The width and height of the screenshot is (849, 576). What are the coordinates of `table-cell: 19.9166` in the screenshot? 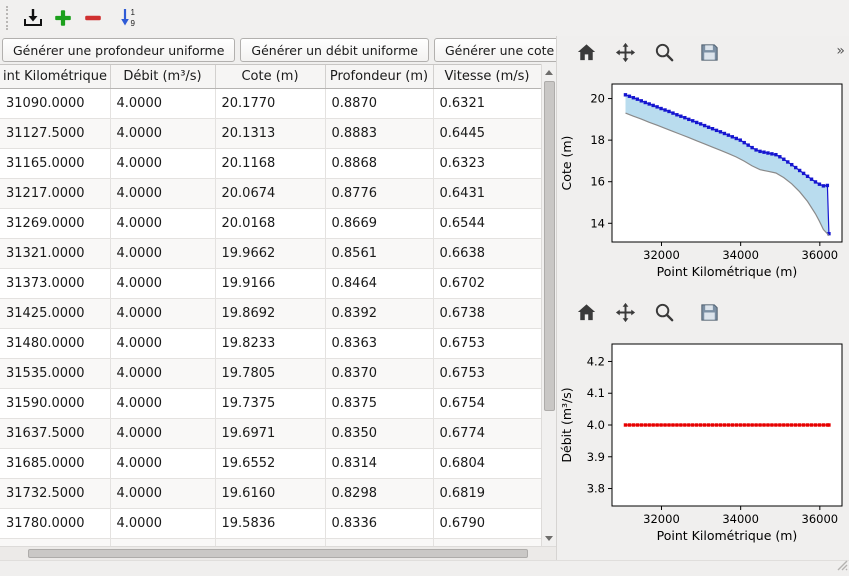 It's located at (270, 283).